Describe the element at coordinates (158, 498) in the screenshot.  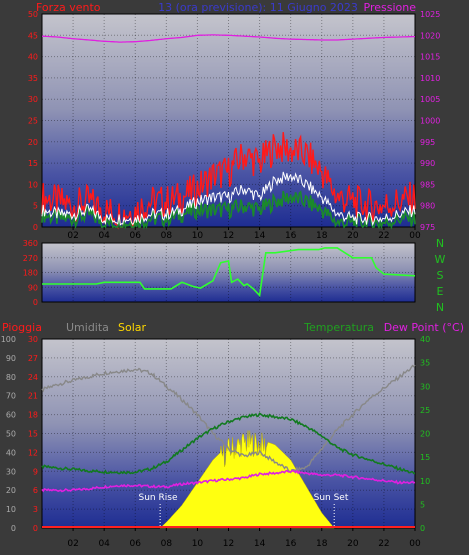
I see `sunrise-label: Sun Rise` at that location.